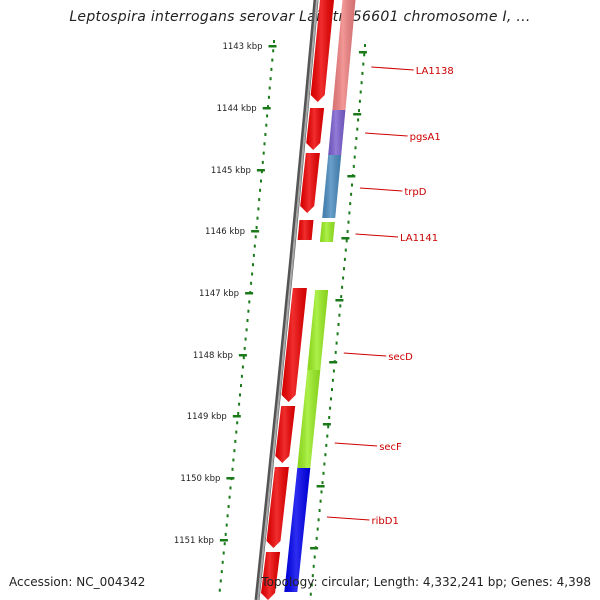  I want to click on cds-track, so click(297, 300).